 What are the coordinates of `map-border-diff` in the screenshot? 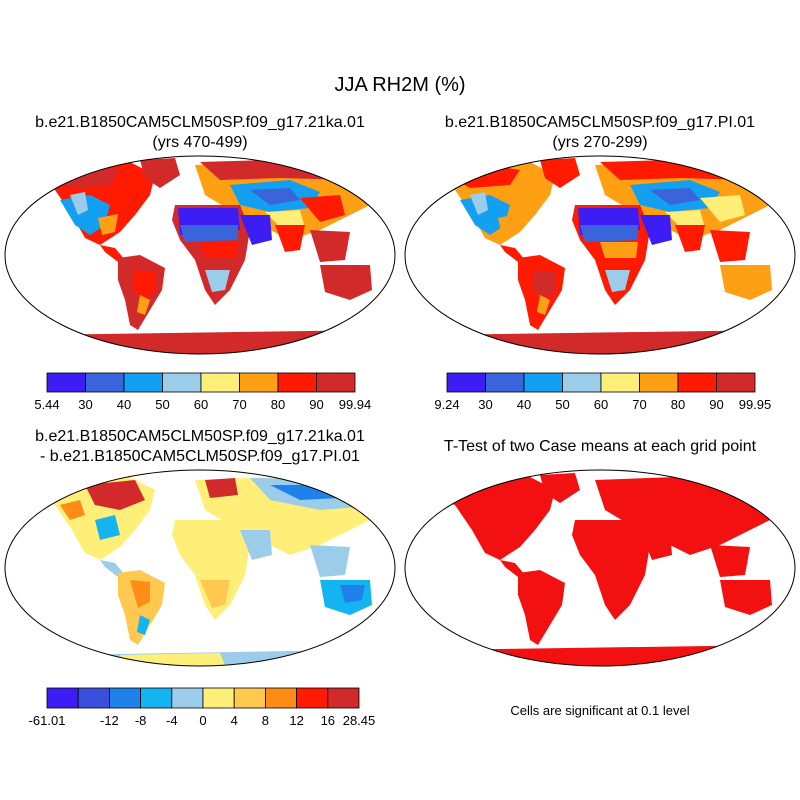 It's located at (200, 568).